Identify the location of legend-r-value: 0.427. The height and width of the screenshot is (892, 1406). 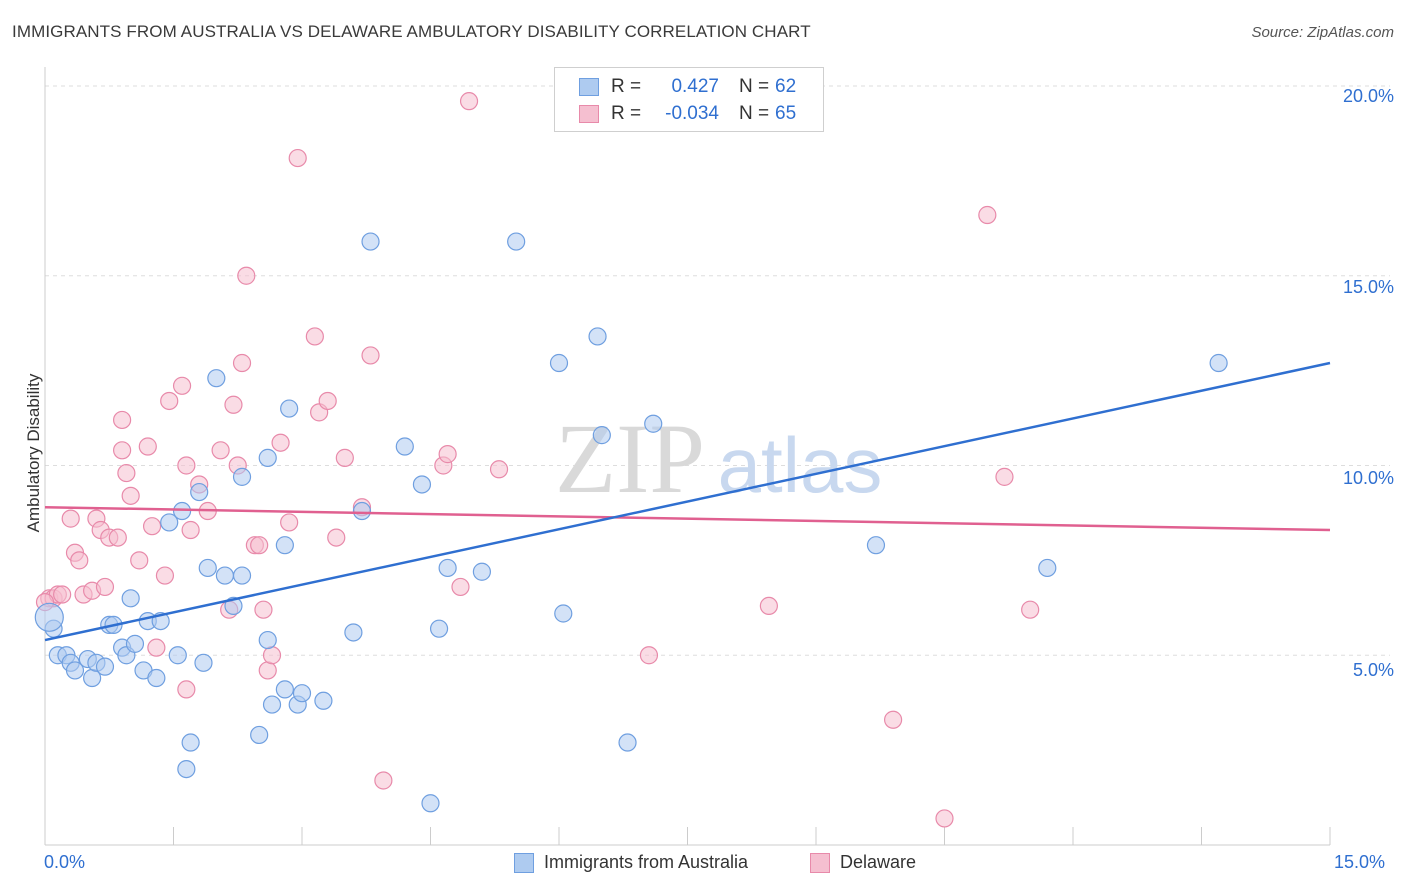
(695, 86).